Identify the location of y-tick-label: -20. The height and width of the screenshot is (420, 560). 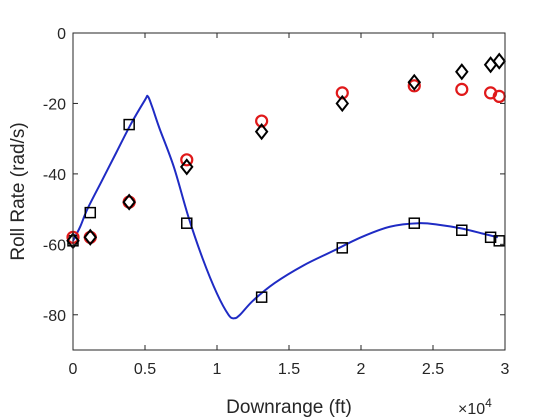
(54, 104).